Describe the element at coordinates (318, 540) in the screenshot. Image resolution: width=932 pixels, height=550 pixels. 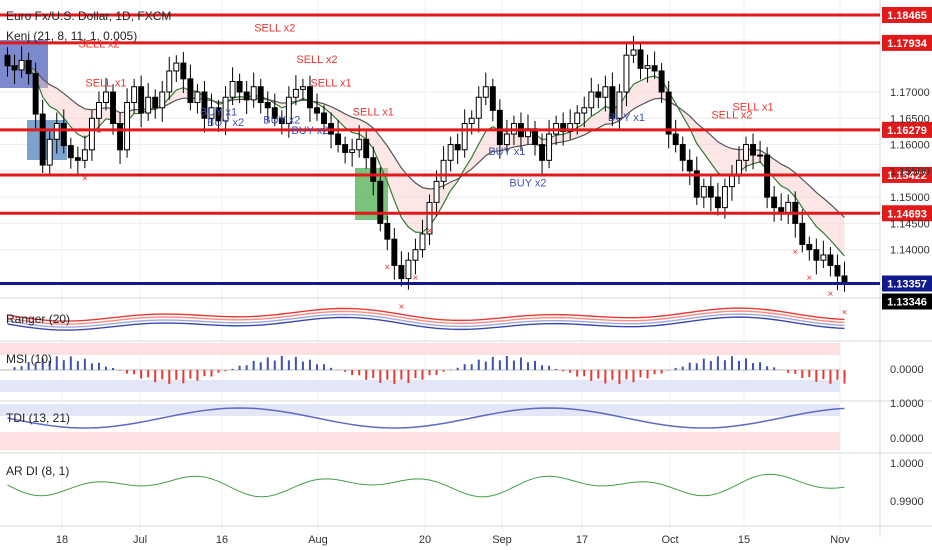
I see `time-tick-label: Aug` at that location.